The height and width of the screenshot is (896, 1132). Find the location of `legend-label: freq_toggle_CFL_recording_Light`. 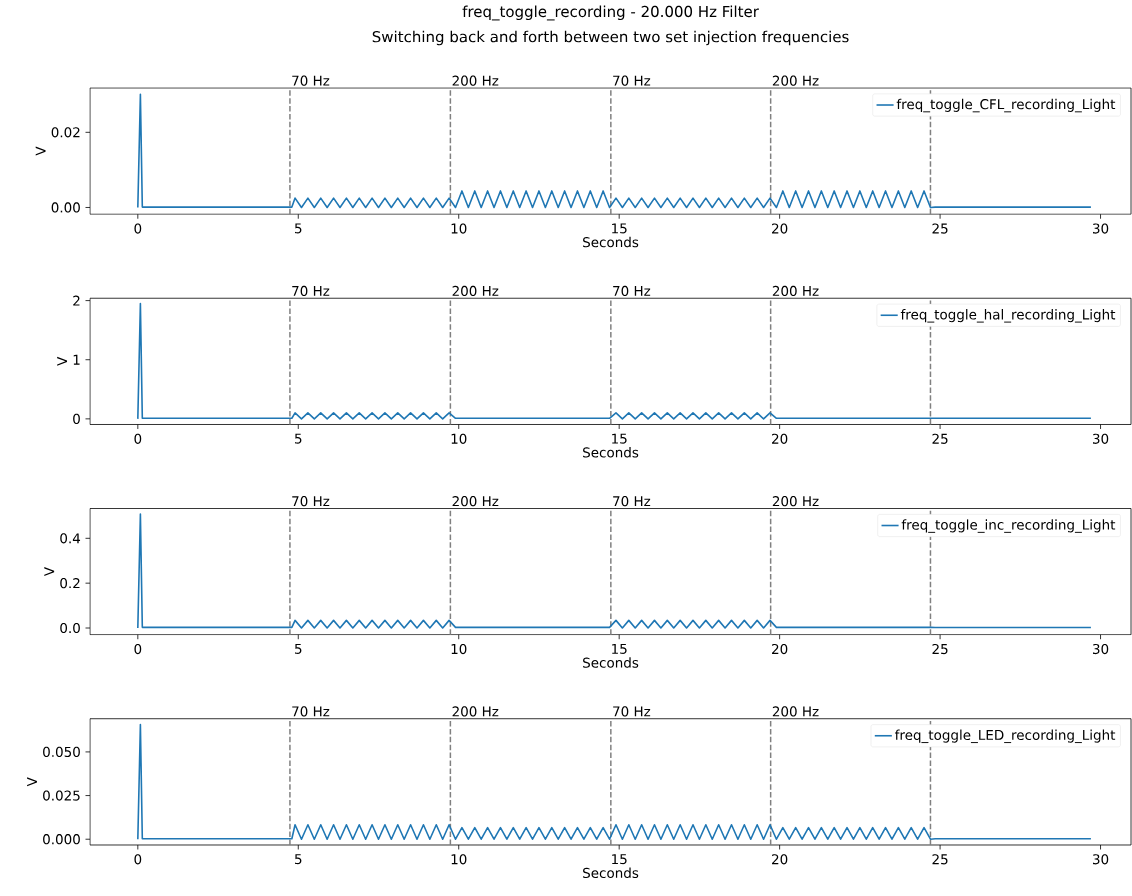

legend-label: freq_toggle_CFL_recording_Light is located at coordinates (1006, 105).